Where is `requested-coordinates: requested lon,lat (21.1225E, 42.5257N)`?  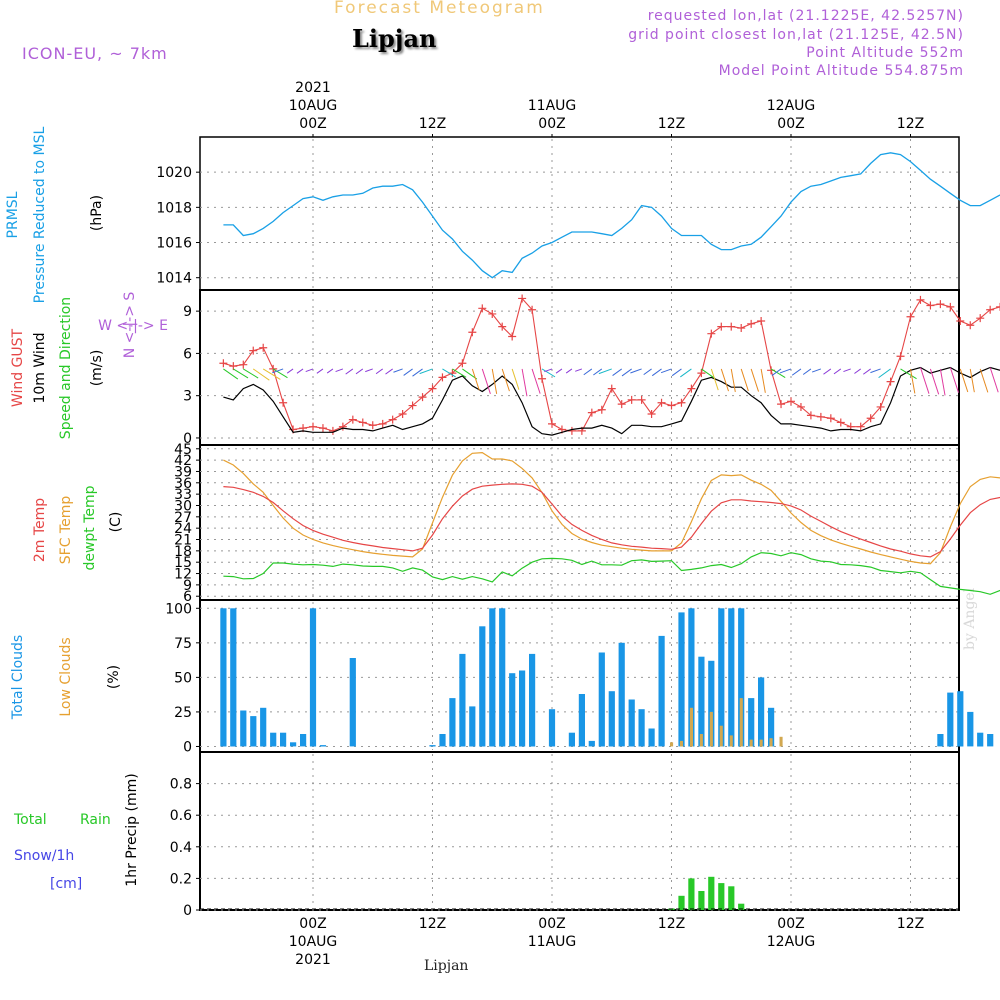 requested-coordinates: requested lon,lat (21.1225E, 42.5257N) is located at coordinates (805, 16).